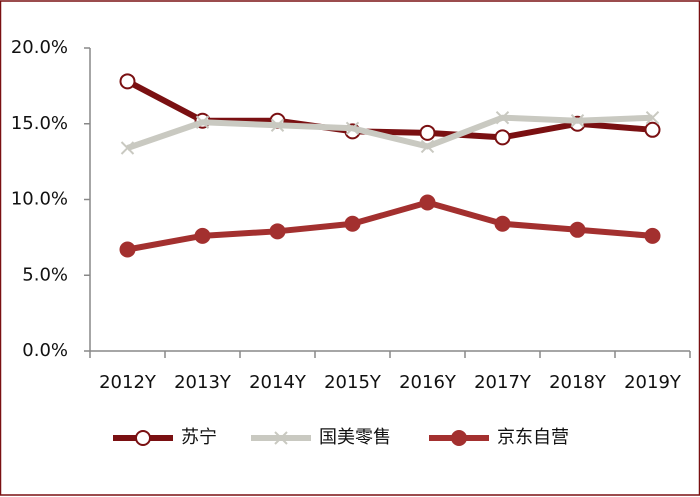  I want to click on x-tick-label: 2015Y, so click(353, 382).